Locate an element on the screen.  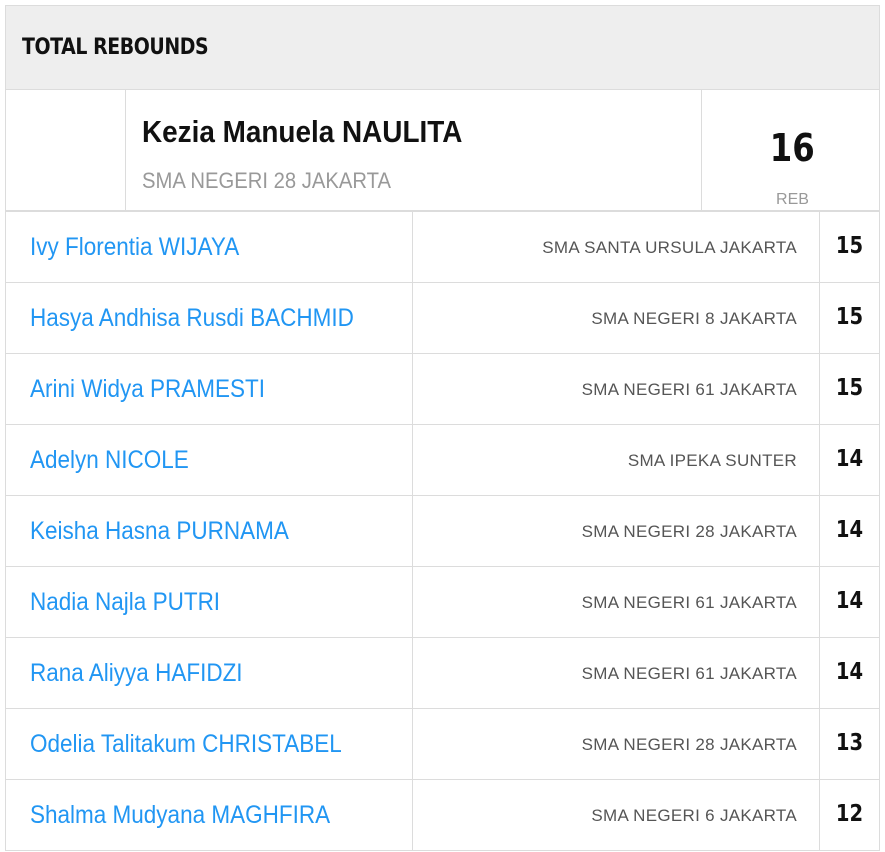
leader-photo is located at coordinates (66, 150).